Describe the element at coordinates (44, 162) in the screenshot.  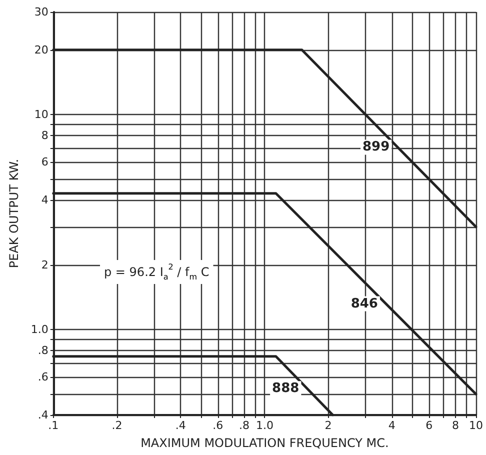
I see `y-tick-label: 6` at that location.